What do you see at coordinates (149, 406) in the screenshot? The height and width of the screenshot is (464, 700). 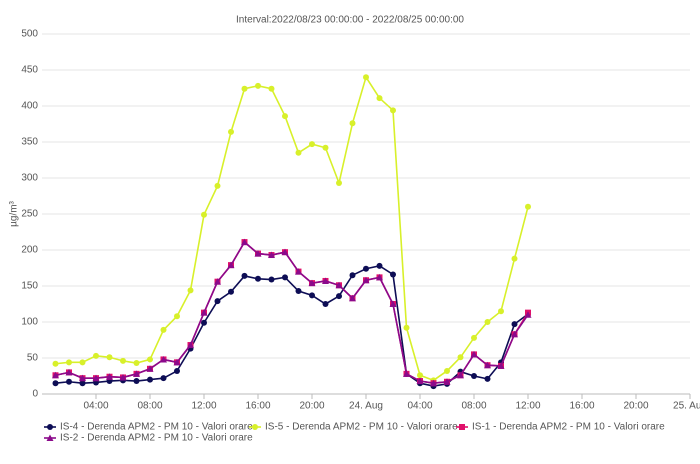 I see `x-tick-label: 08:00` at bounding box center [149, 406].